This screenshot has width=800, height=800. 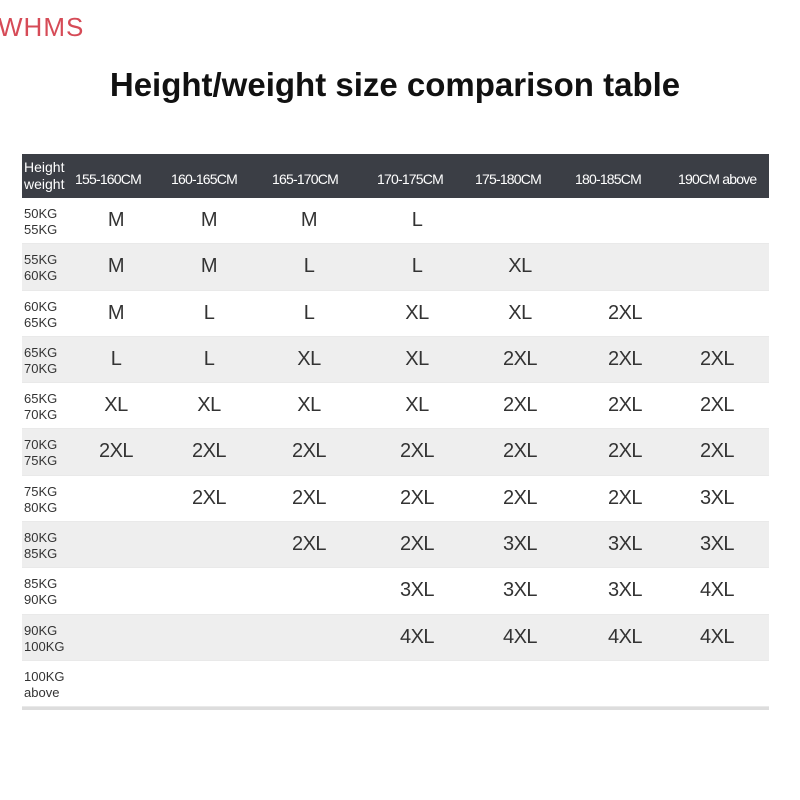 I want to click on header-height-0: 155-160CM, so click(x=108, y=179).